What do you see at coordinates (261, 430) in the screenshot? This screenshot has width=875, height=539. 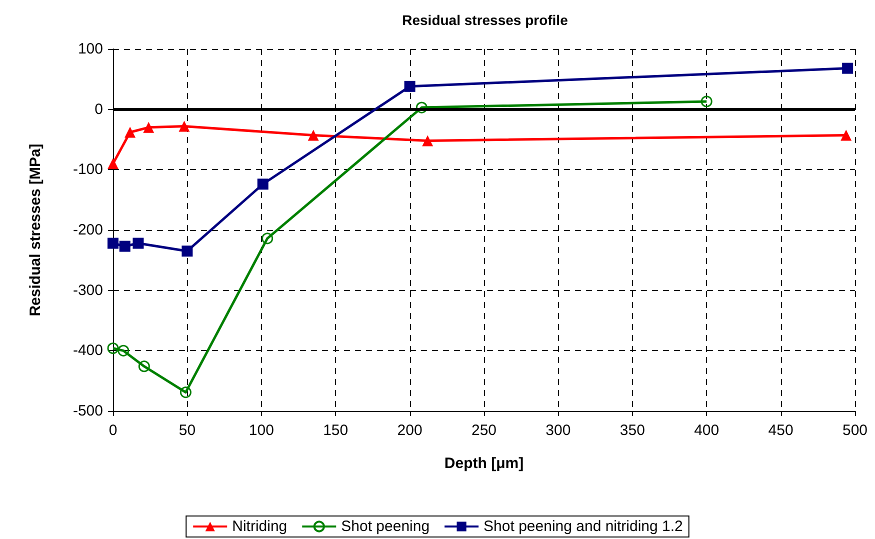 I see `x-tick-label: 100` at bounding box center [261, 430].